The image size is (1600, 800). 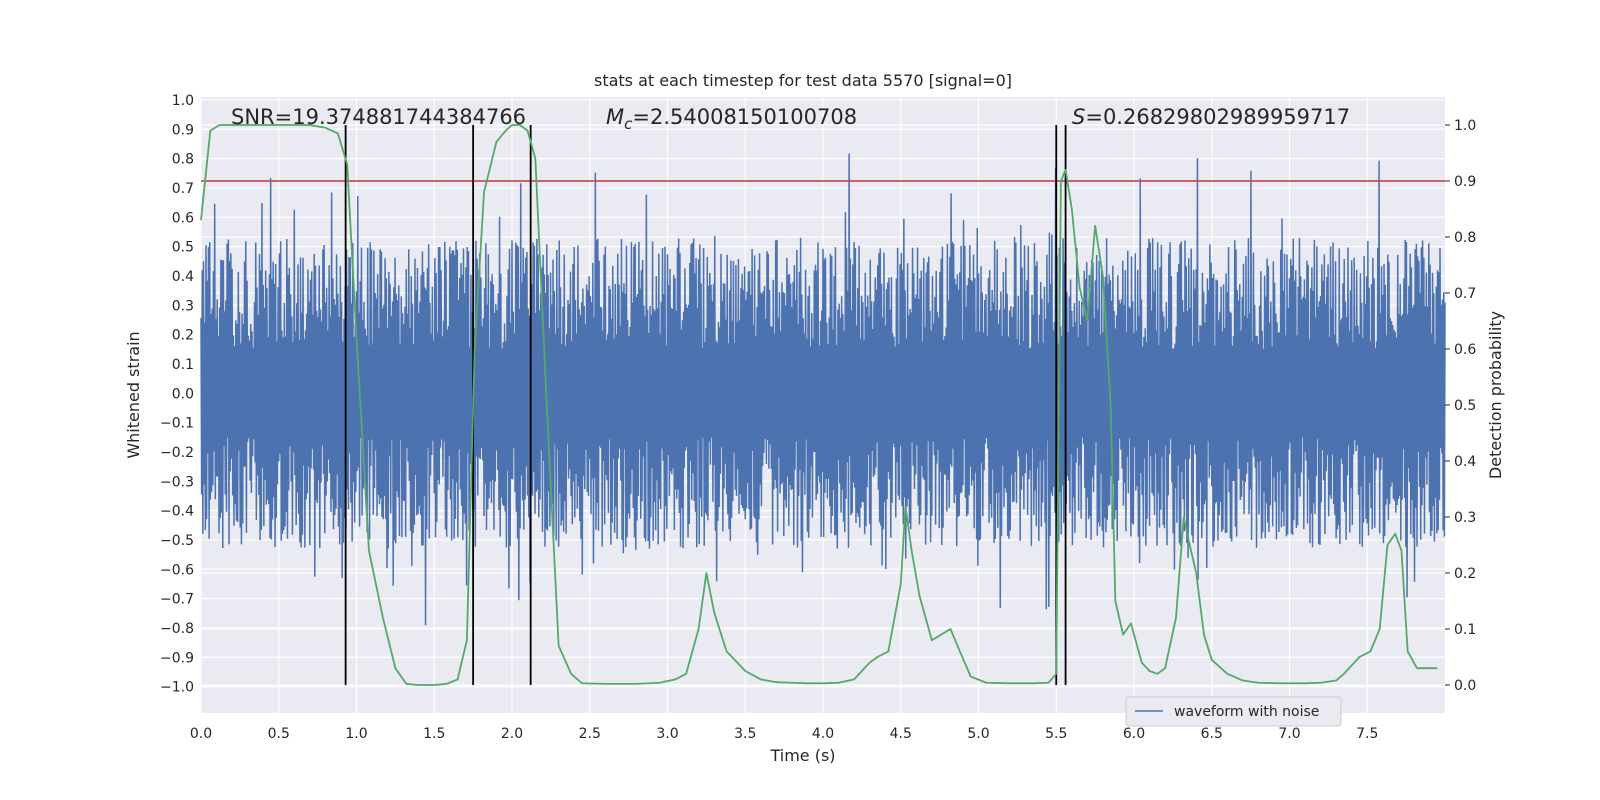 I want to click on x-tick-label: 4.5, so click(x=901, y=734).